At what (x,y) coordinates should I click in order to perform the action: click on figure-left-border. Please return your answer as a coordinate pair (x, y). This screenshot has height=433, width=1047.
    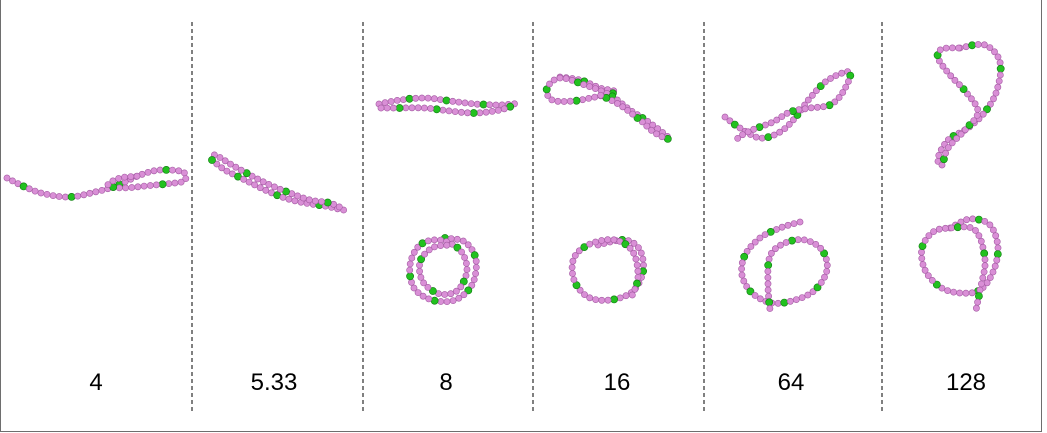
    Looking at the image, I should click on (0, 216).